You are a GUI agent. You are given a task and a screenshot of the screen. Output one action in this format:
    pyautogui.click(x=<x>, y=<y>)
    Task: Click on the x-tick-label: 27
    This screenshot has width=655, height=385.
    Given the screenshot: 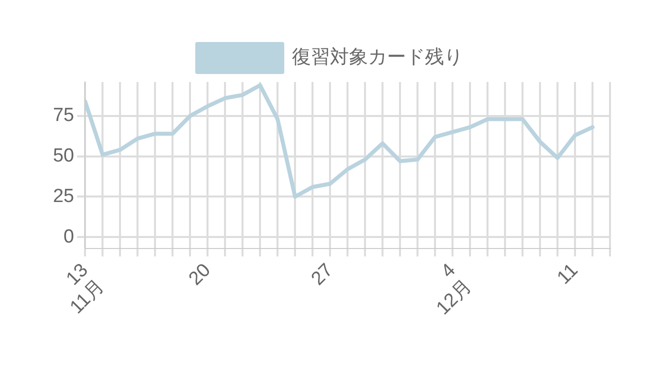 What is the action you would take?
    pyautogui.click(x=323, y=275)
    